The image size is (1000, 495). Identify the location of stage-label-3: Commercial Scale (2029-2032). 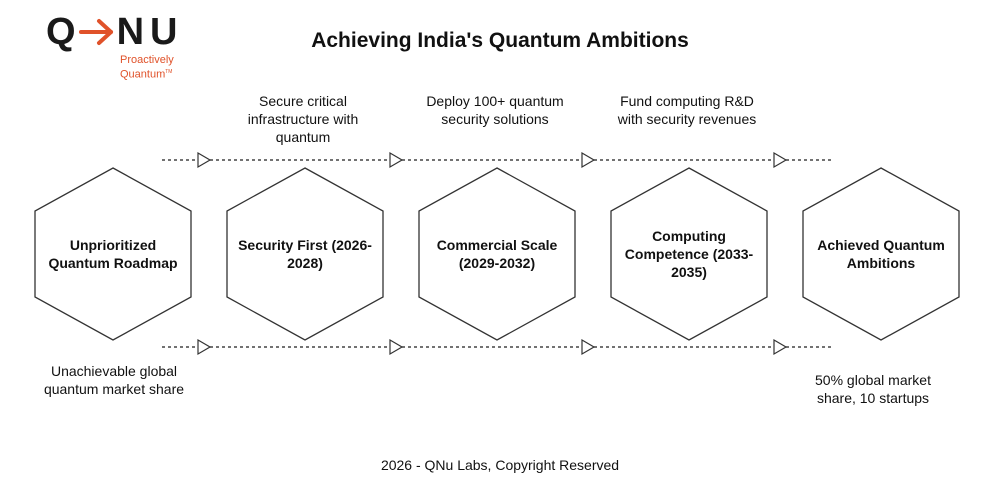
(497, 254).